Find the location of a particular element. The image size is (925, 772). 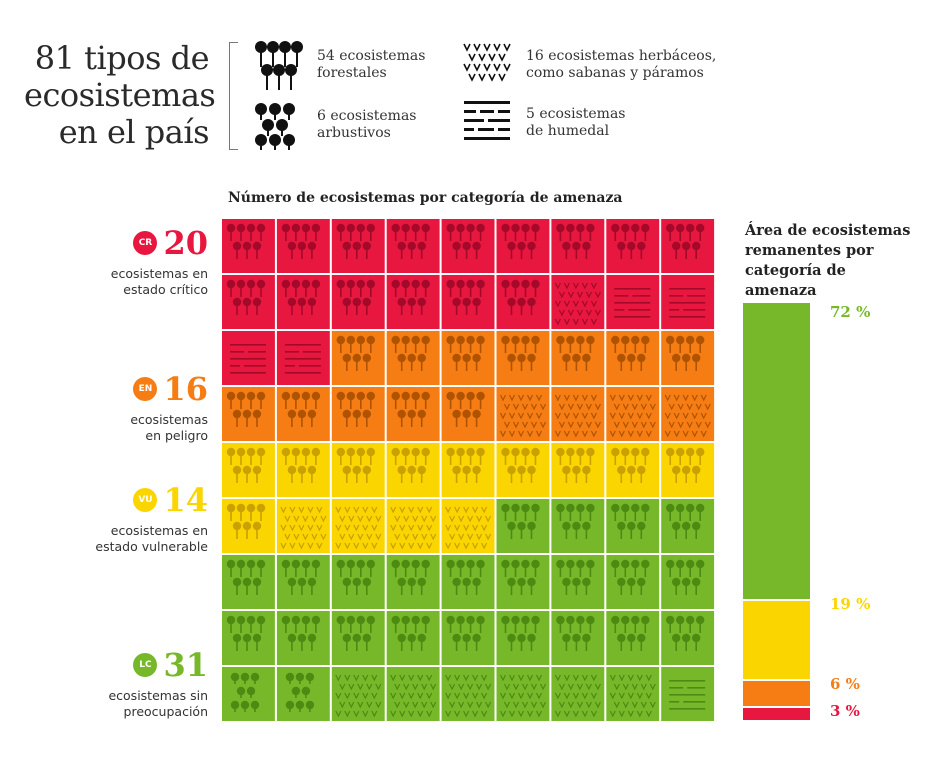

category-vu: VU 14 ecosistemas en estado vulnerable is located at coordinates (151, 519).